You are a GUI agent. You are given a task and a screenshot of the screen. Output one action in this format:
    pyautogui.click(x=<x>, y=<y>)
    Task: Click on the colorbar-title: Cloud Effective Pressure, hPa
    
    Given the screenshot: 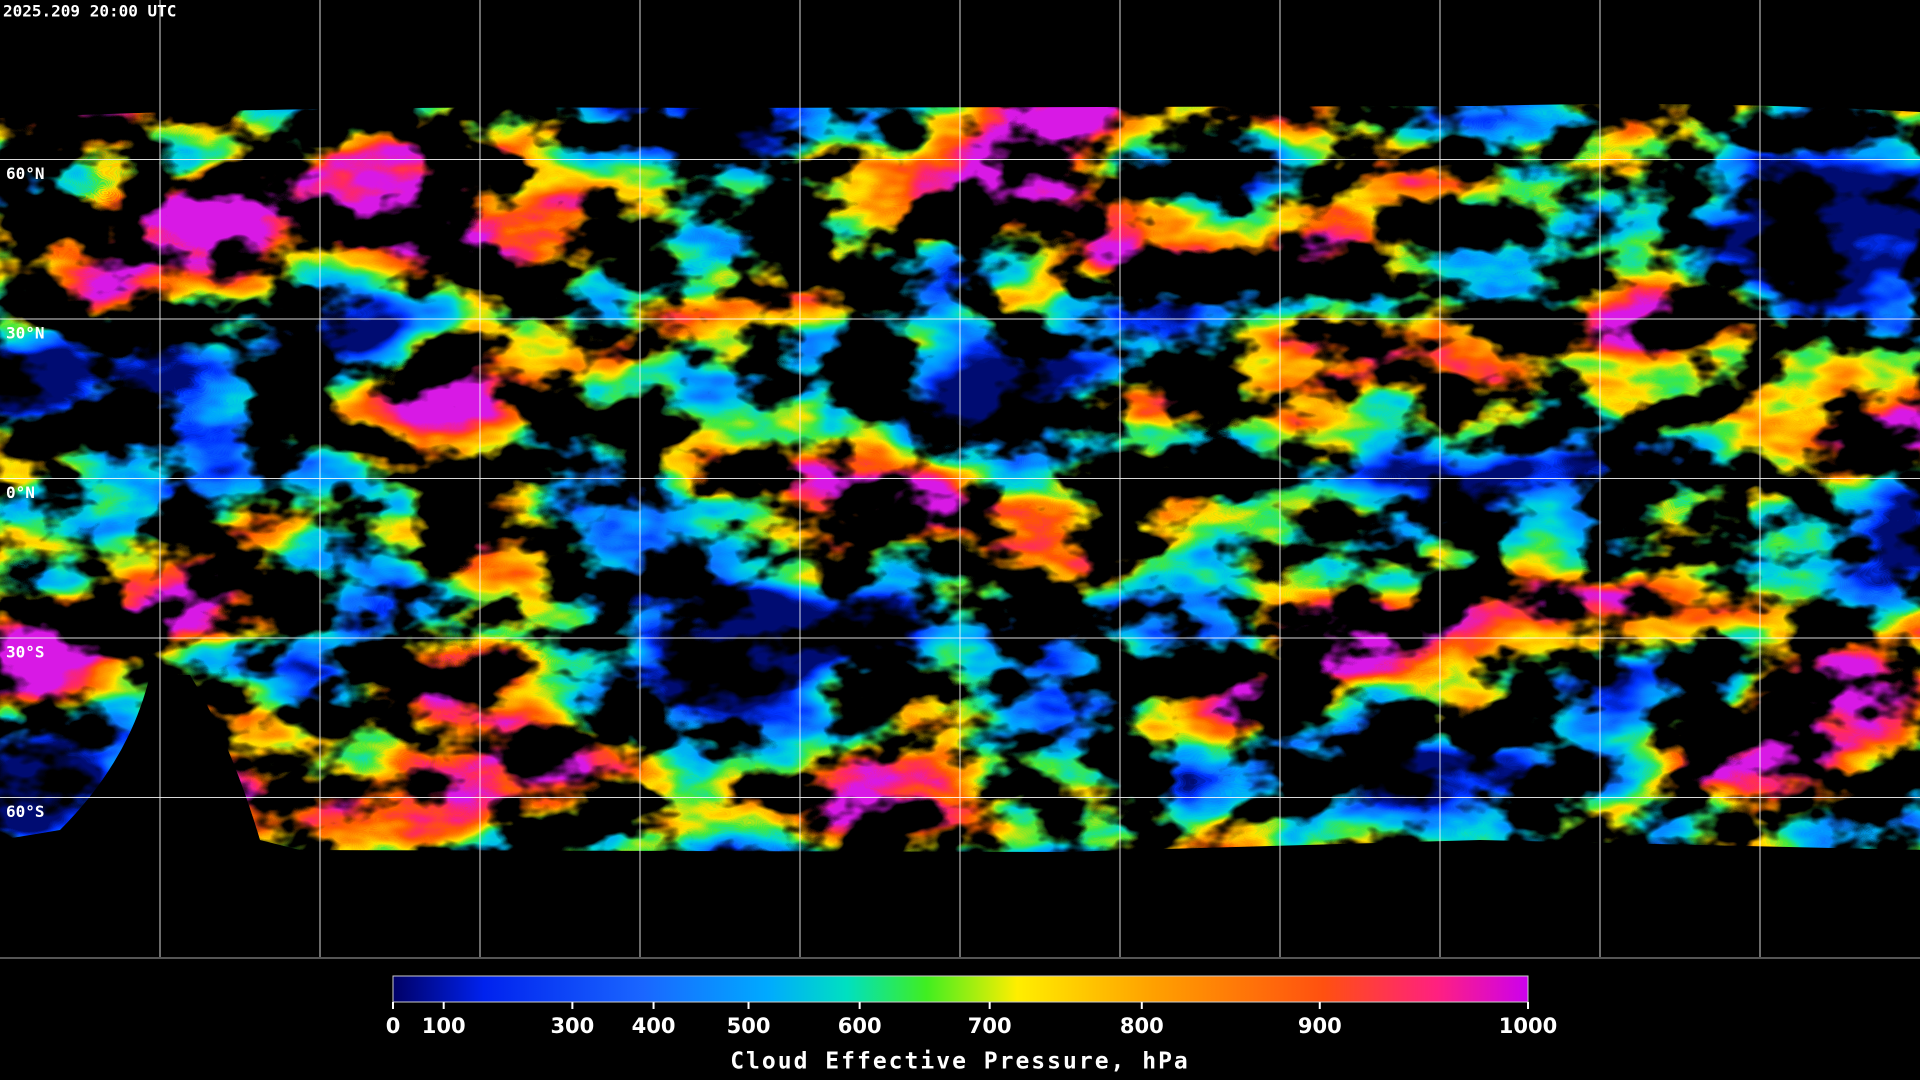 What is the action you would take?
    pyautogui.click(x=960, y=1062)
    